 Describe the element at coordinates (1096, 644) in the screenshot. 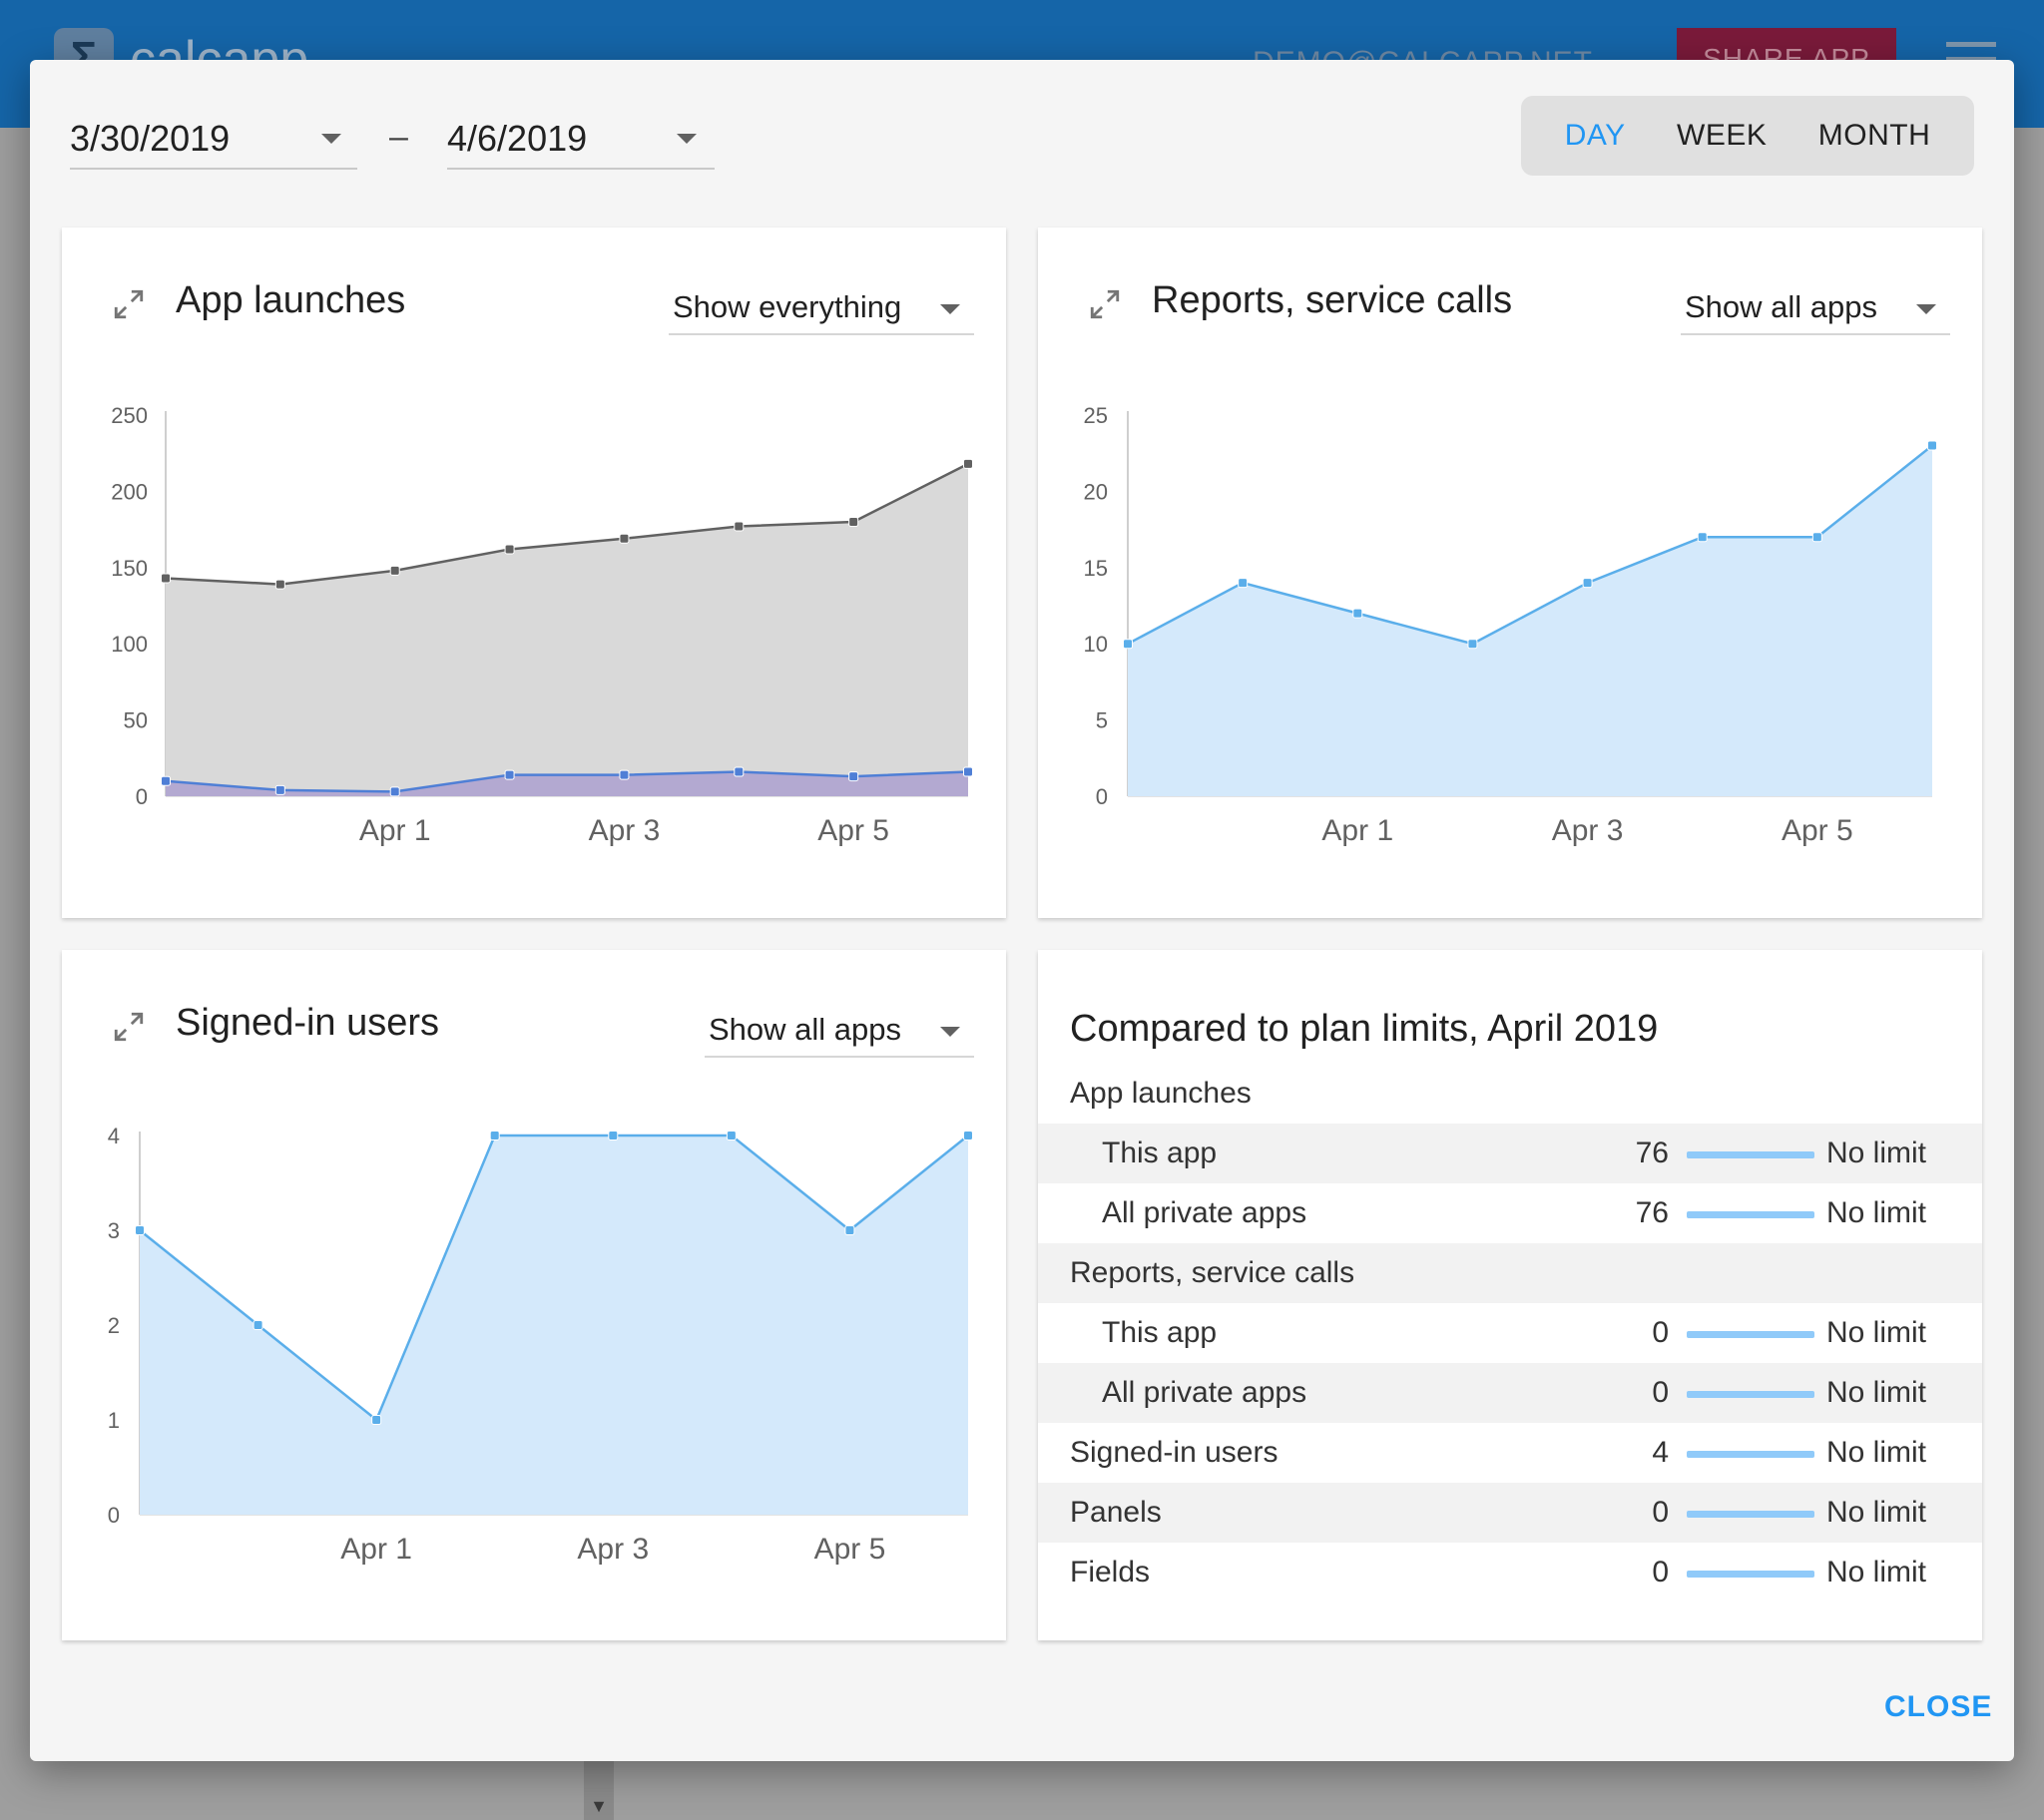

I see `y-tick-label: 10` at that location.